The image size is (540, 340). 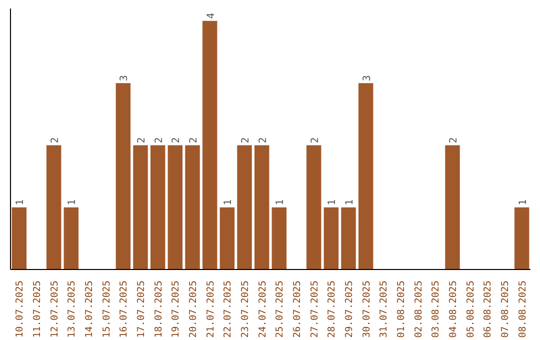 What do you see at coordinates (280, 309) in the screenshot?
I see `x-tick-label: 25.07.2025` at bounding box center [280, 309].